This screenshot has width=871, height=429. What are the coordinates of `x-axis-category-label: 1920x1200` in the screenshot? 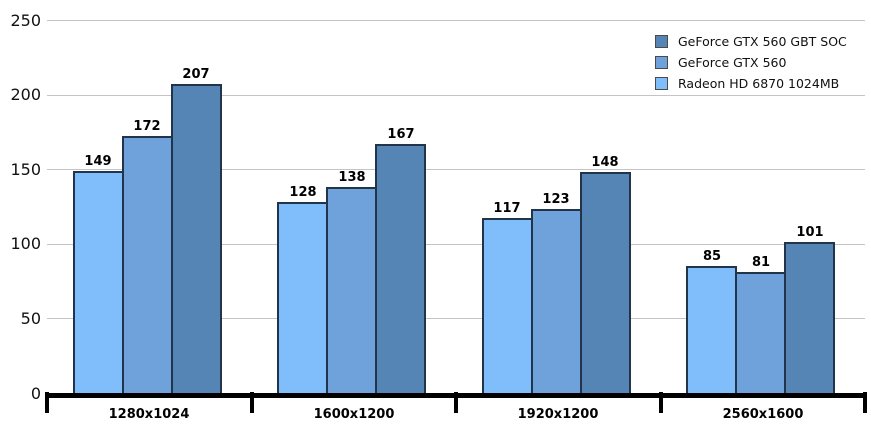 It's located at (558, 414).